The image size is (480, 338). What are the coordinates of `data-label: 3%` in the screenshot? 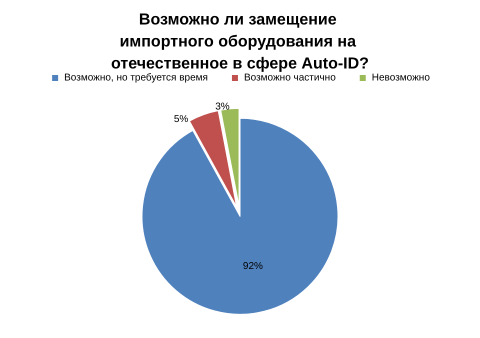 It's located at (222, 106).